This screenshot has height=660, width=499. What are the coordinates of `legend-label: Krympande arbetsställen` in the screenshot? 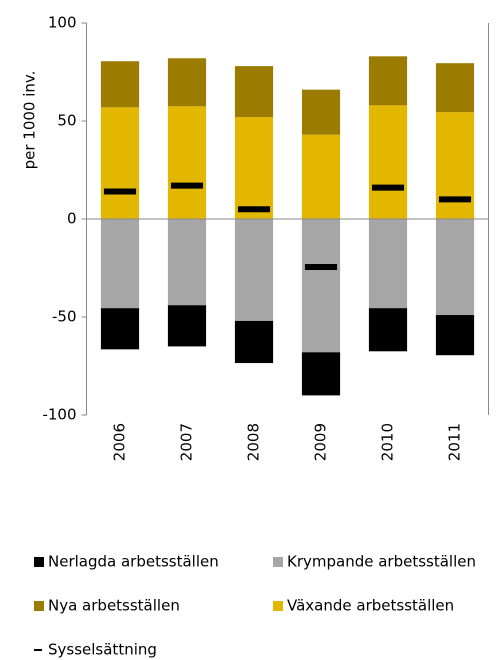 It's located at (381, 562).